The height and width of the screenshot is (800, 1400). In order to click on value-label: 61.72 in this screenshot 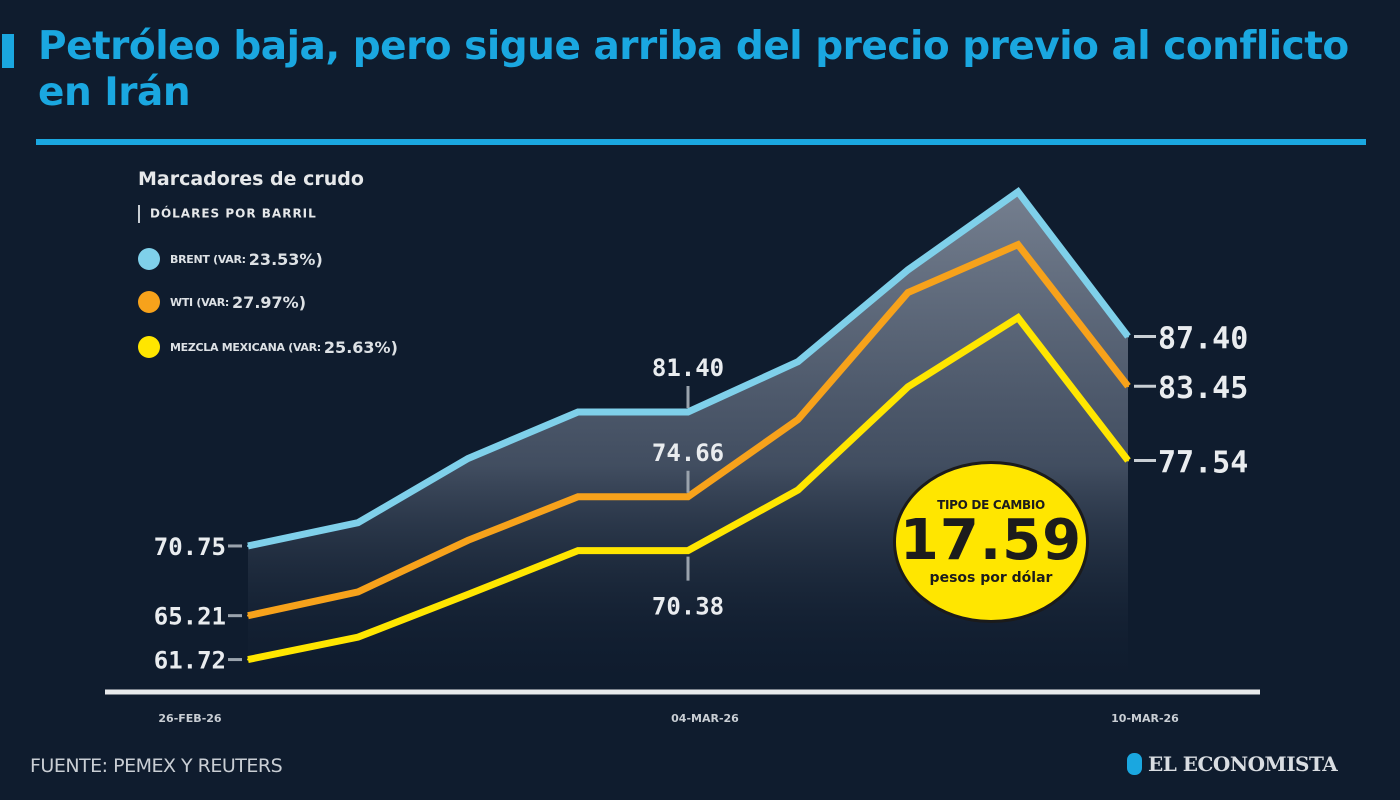, I will do `click(190, 661)`.